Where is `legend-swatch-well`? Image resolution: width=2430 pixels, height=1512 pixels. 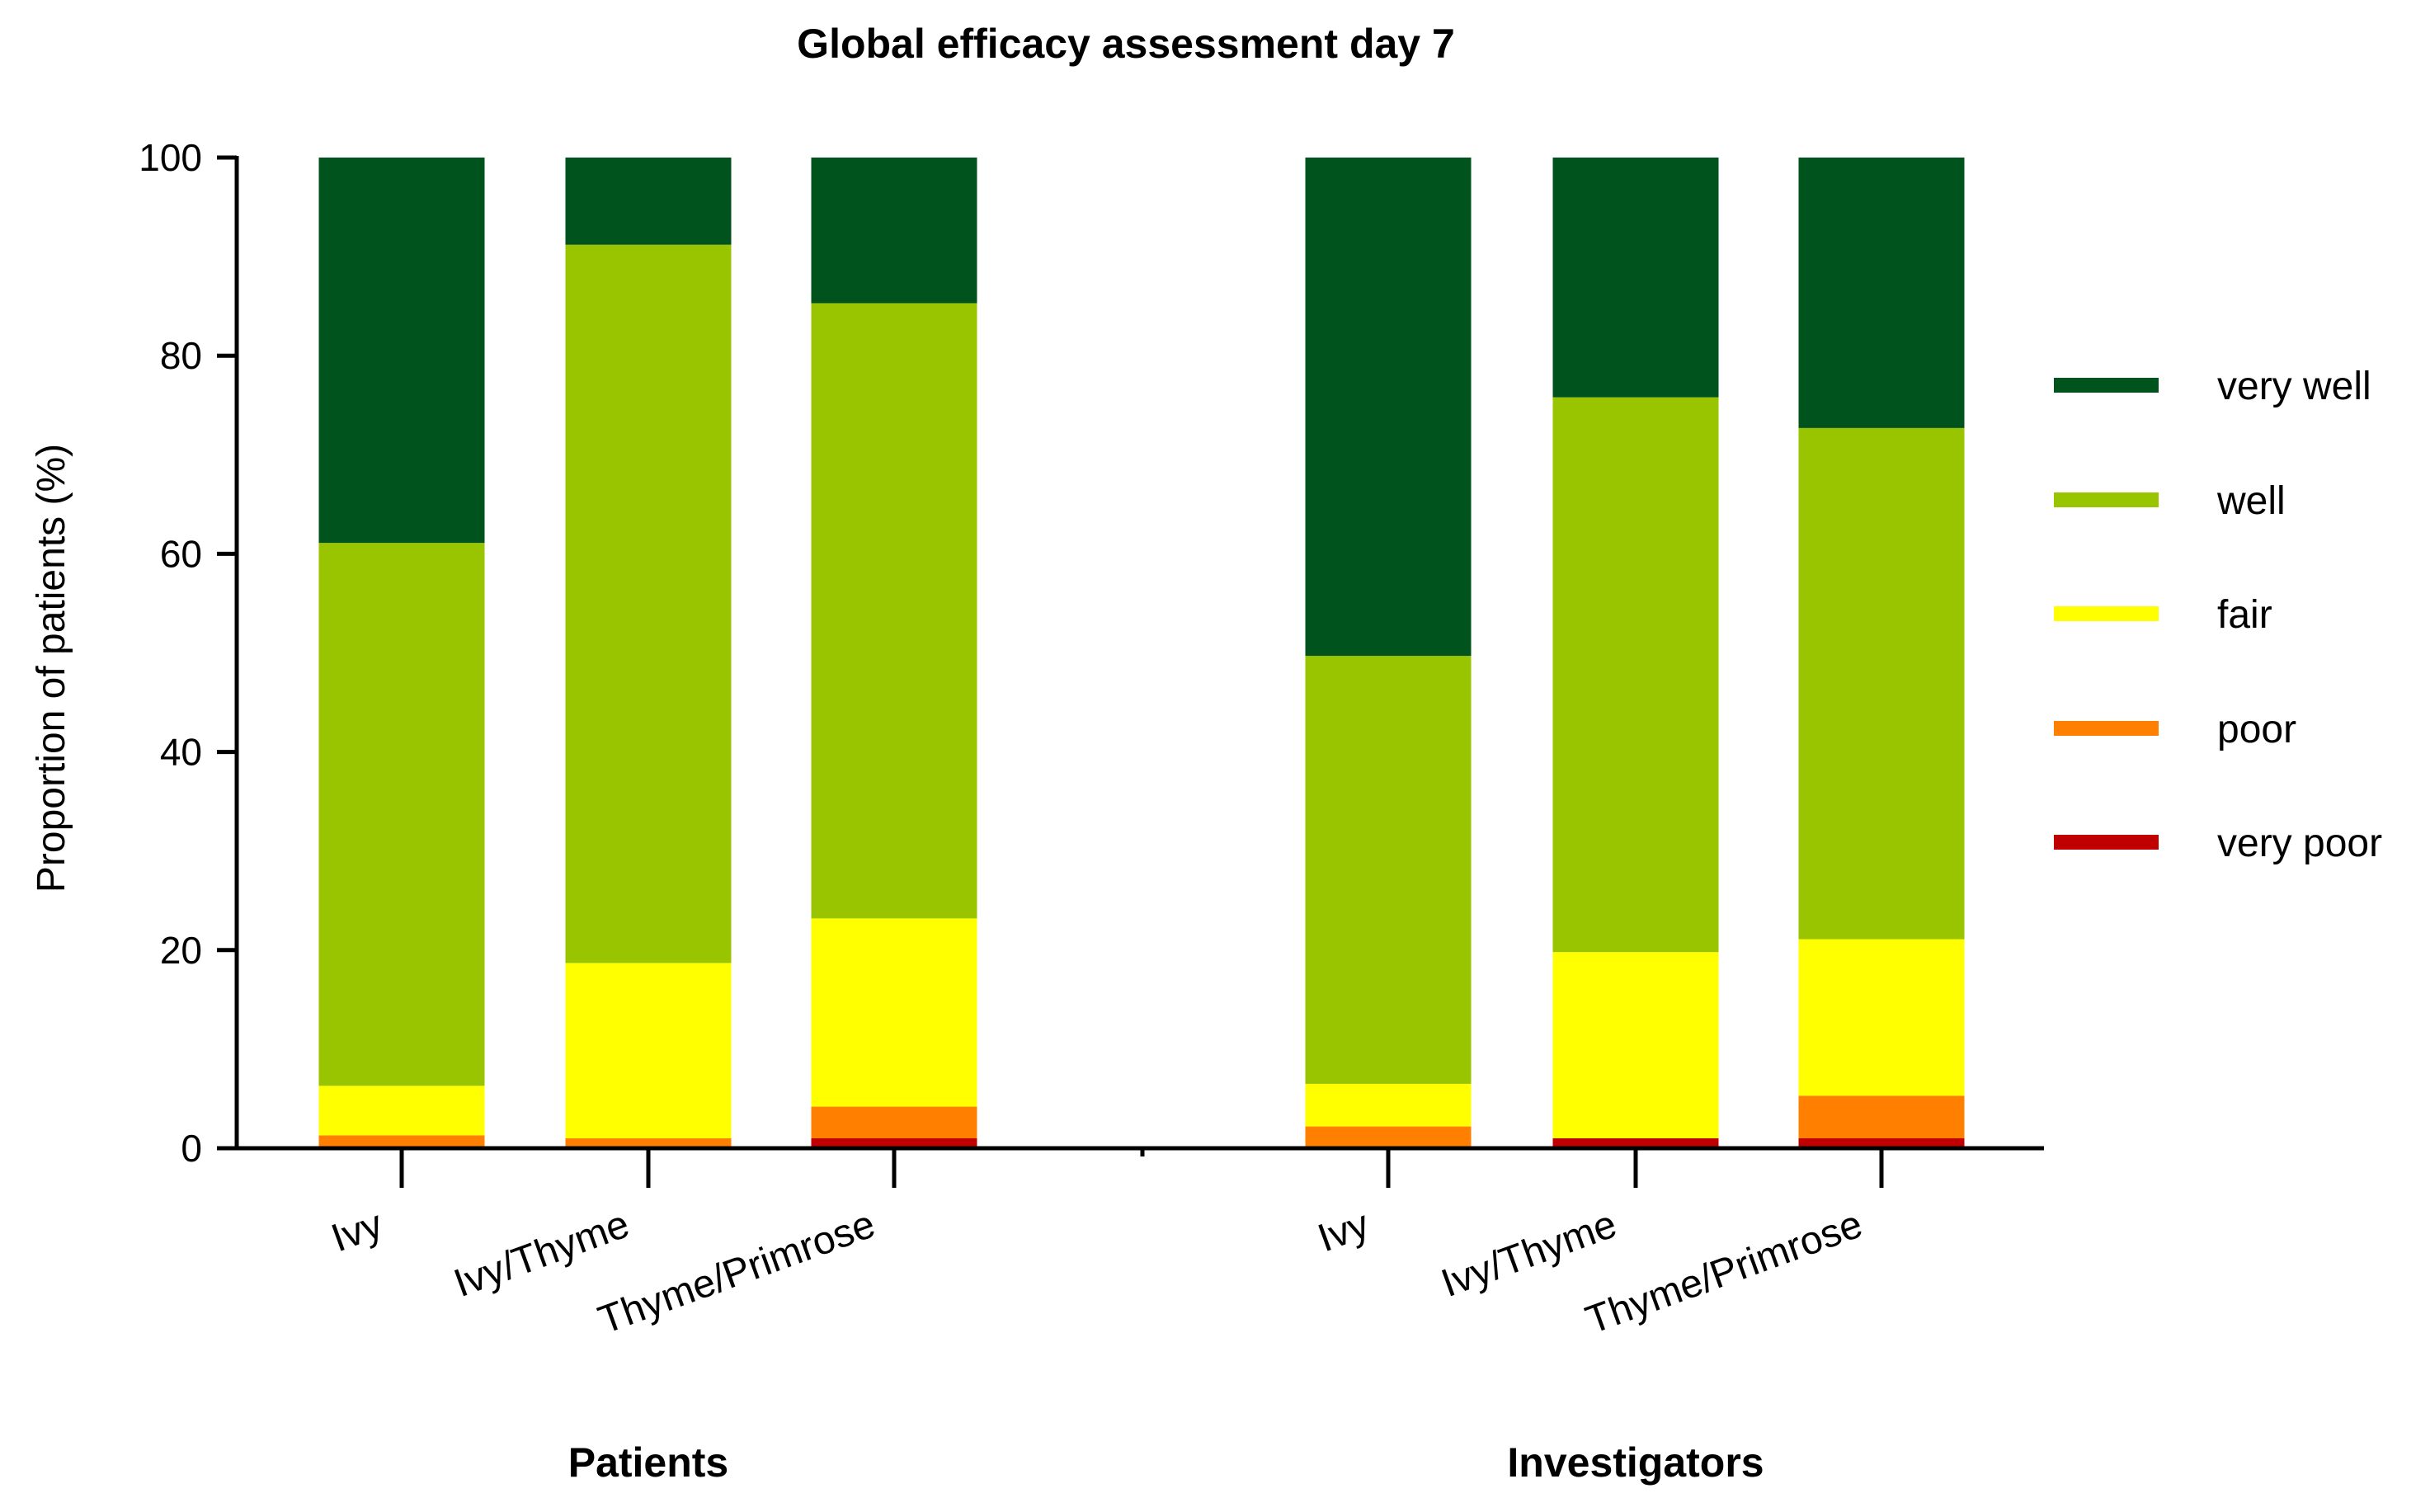
legend-swatch-well is located at coordinates (2106, 499).